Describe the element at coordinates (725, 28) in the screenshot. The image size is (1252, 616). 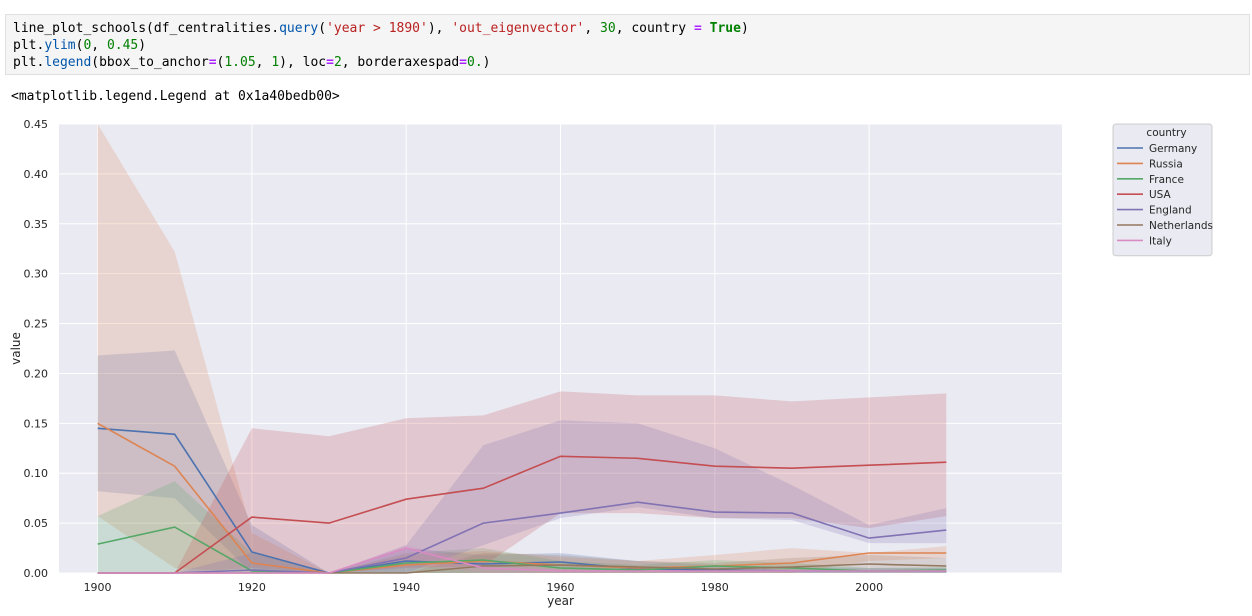
I see `code-token: True` at that location.